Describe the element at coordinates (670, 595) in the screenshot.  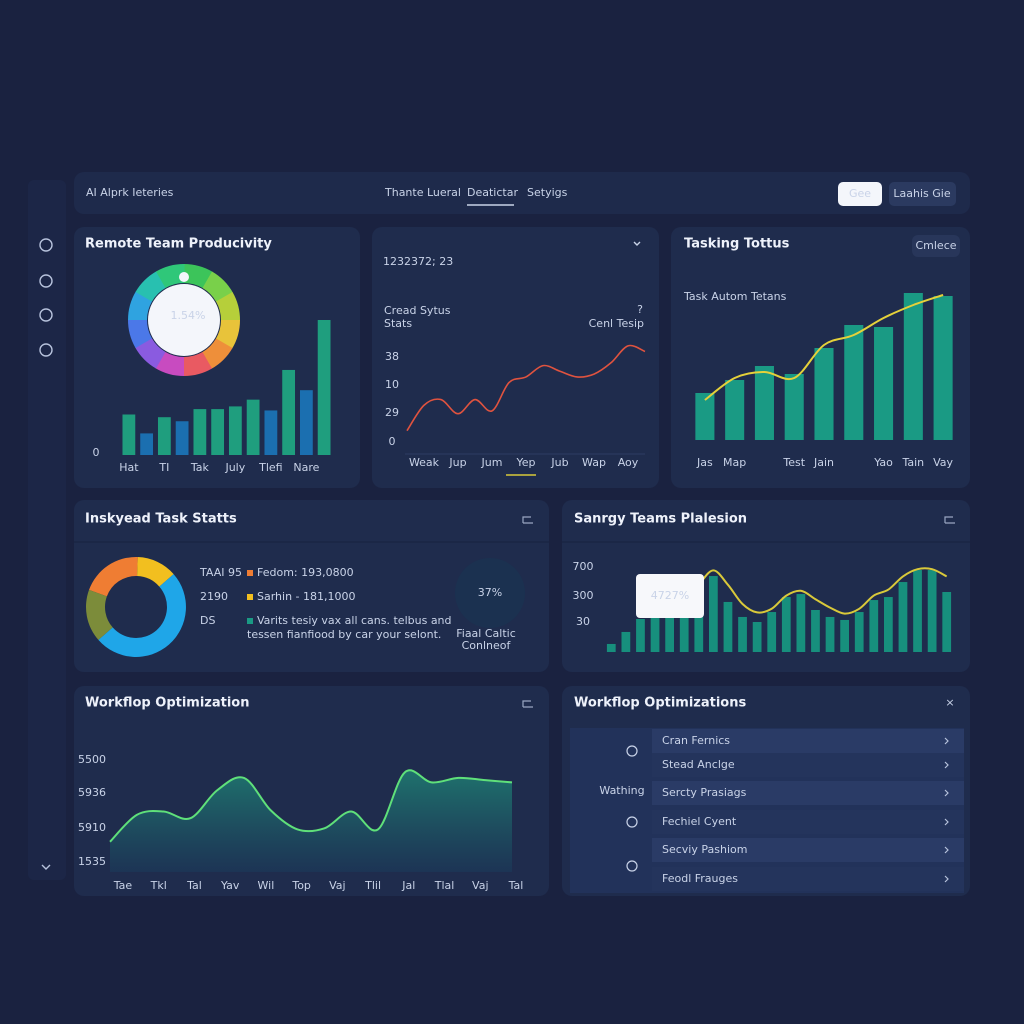
I see `tooltip-text: 4727%` at that location.